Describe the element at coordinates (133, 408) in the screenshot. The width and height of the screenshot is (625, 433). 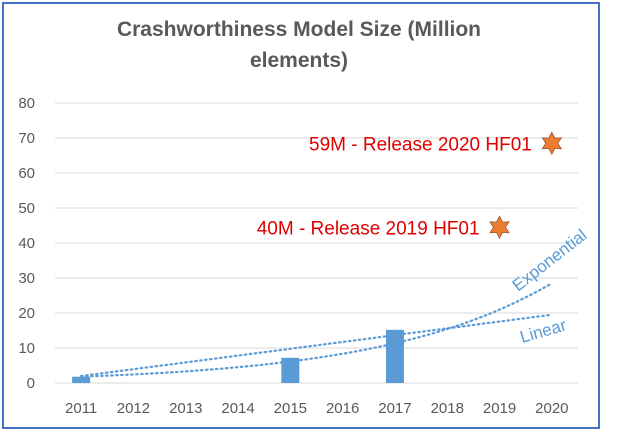
I see `x-tick-label-2012: 2012` at that location.